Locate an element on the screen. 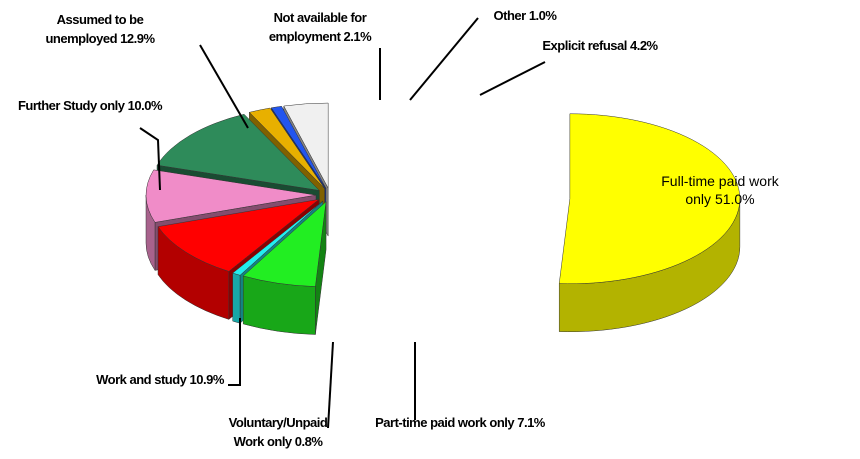 This screenshot has height=459, width=860. category-name: Not available for employment is located at coordinates (317, 27).